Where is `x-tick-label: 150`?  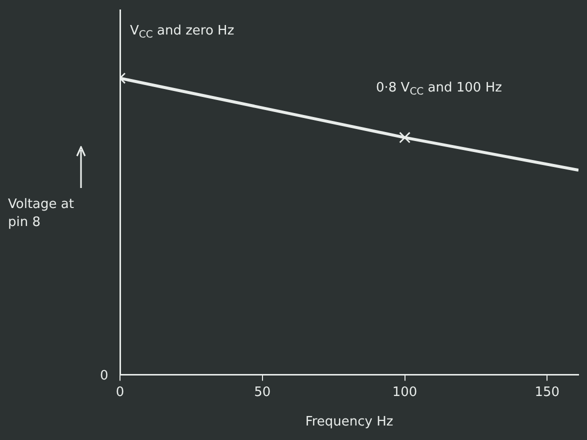
x-tick-label: 150 is located at coordinates (547, 392).